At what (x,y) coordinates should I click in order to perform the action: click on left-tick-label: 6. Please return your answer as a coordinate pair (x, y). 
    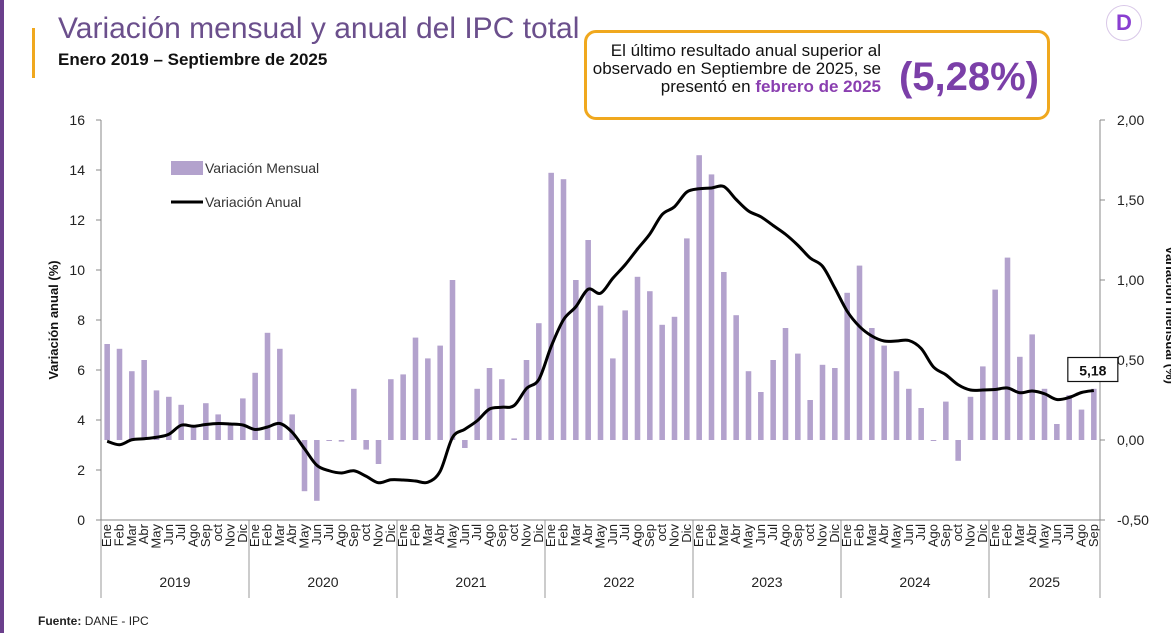
    Looking at the image, I should click on (81, 370).